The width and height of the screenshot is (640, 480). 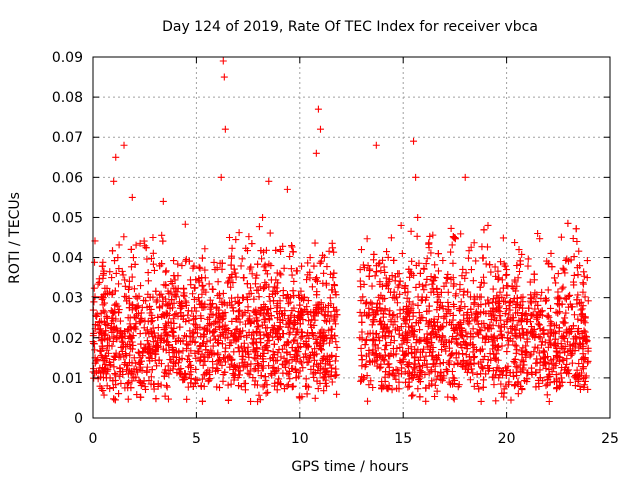 What do you see at coordinates (67, 98) in the screenshot?
I see `y-tick-label: 0.08` at bounding box center [67, 98].